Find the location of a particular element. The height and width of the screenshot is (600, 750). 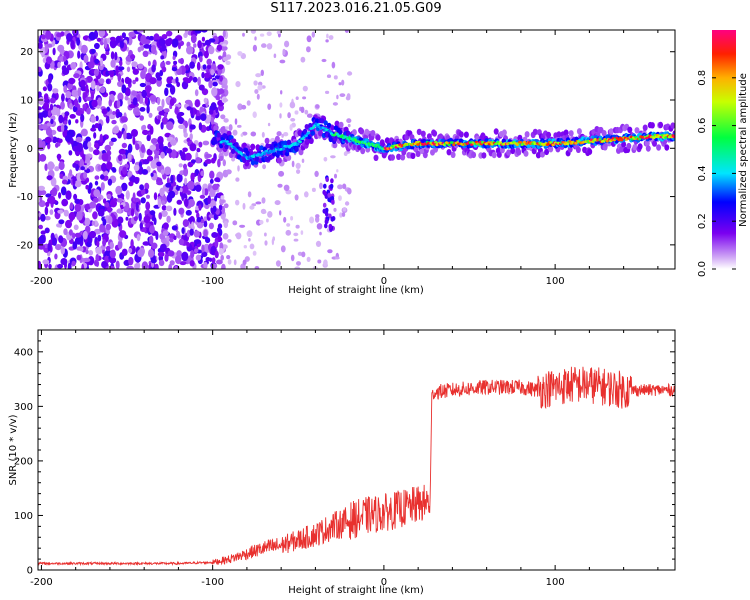

x-tick-label: 100 is located at coordinates (555, 582).